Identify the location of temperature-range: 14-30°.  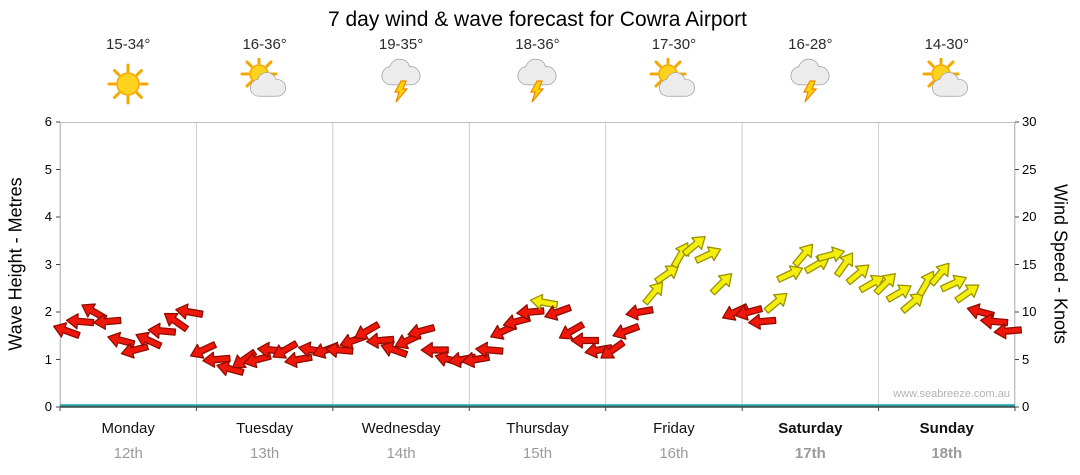
(946, 44).